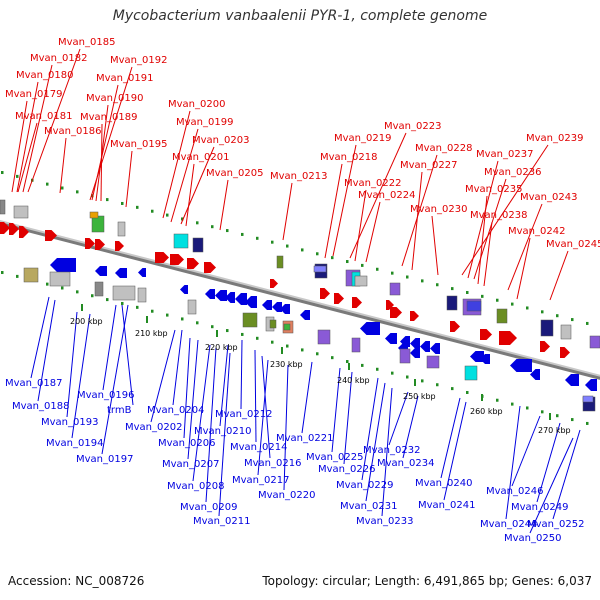 The width and height of the screenshot is (600, 600). I want to click on gene-label-forward: Mvan_0185, so click(86, 42).